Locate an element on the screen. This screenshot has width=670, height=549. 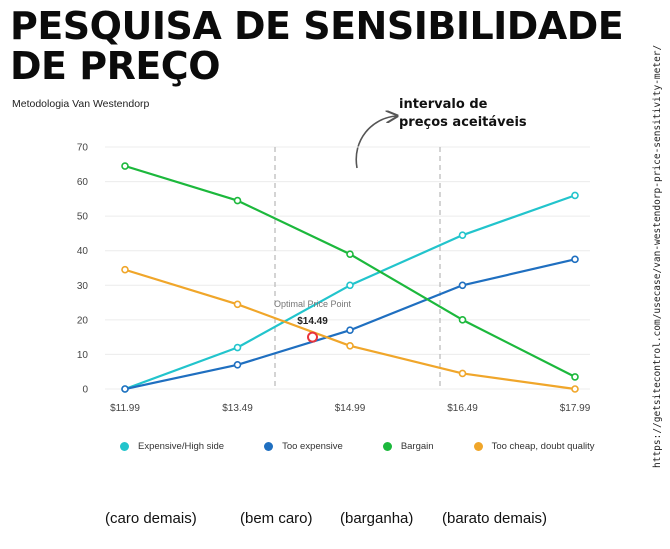
x-tick-label: $14.99 is located at coordinates (350, 408).